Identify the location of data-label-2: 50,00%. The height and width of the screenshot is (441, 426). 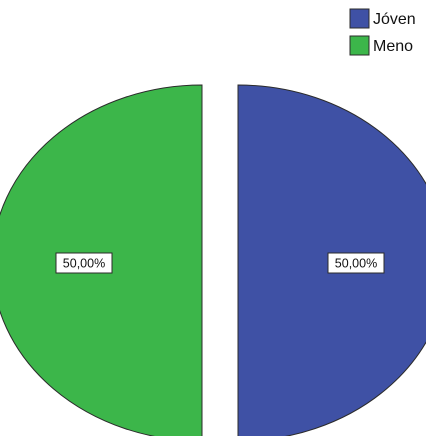
(84, 263).